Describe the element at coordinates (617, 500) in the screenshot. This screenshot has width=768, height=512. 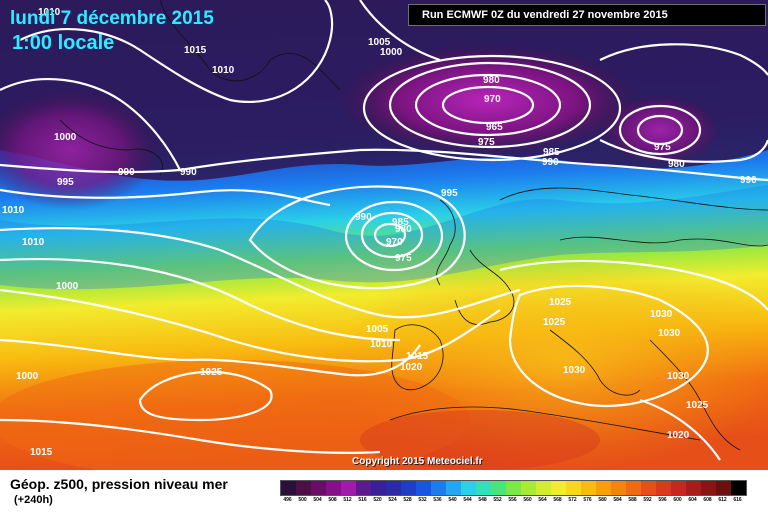
I see `scale-label: 584` at that location.